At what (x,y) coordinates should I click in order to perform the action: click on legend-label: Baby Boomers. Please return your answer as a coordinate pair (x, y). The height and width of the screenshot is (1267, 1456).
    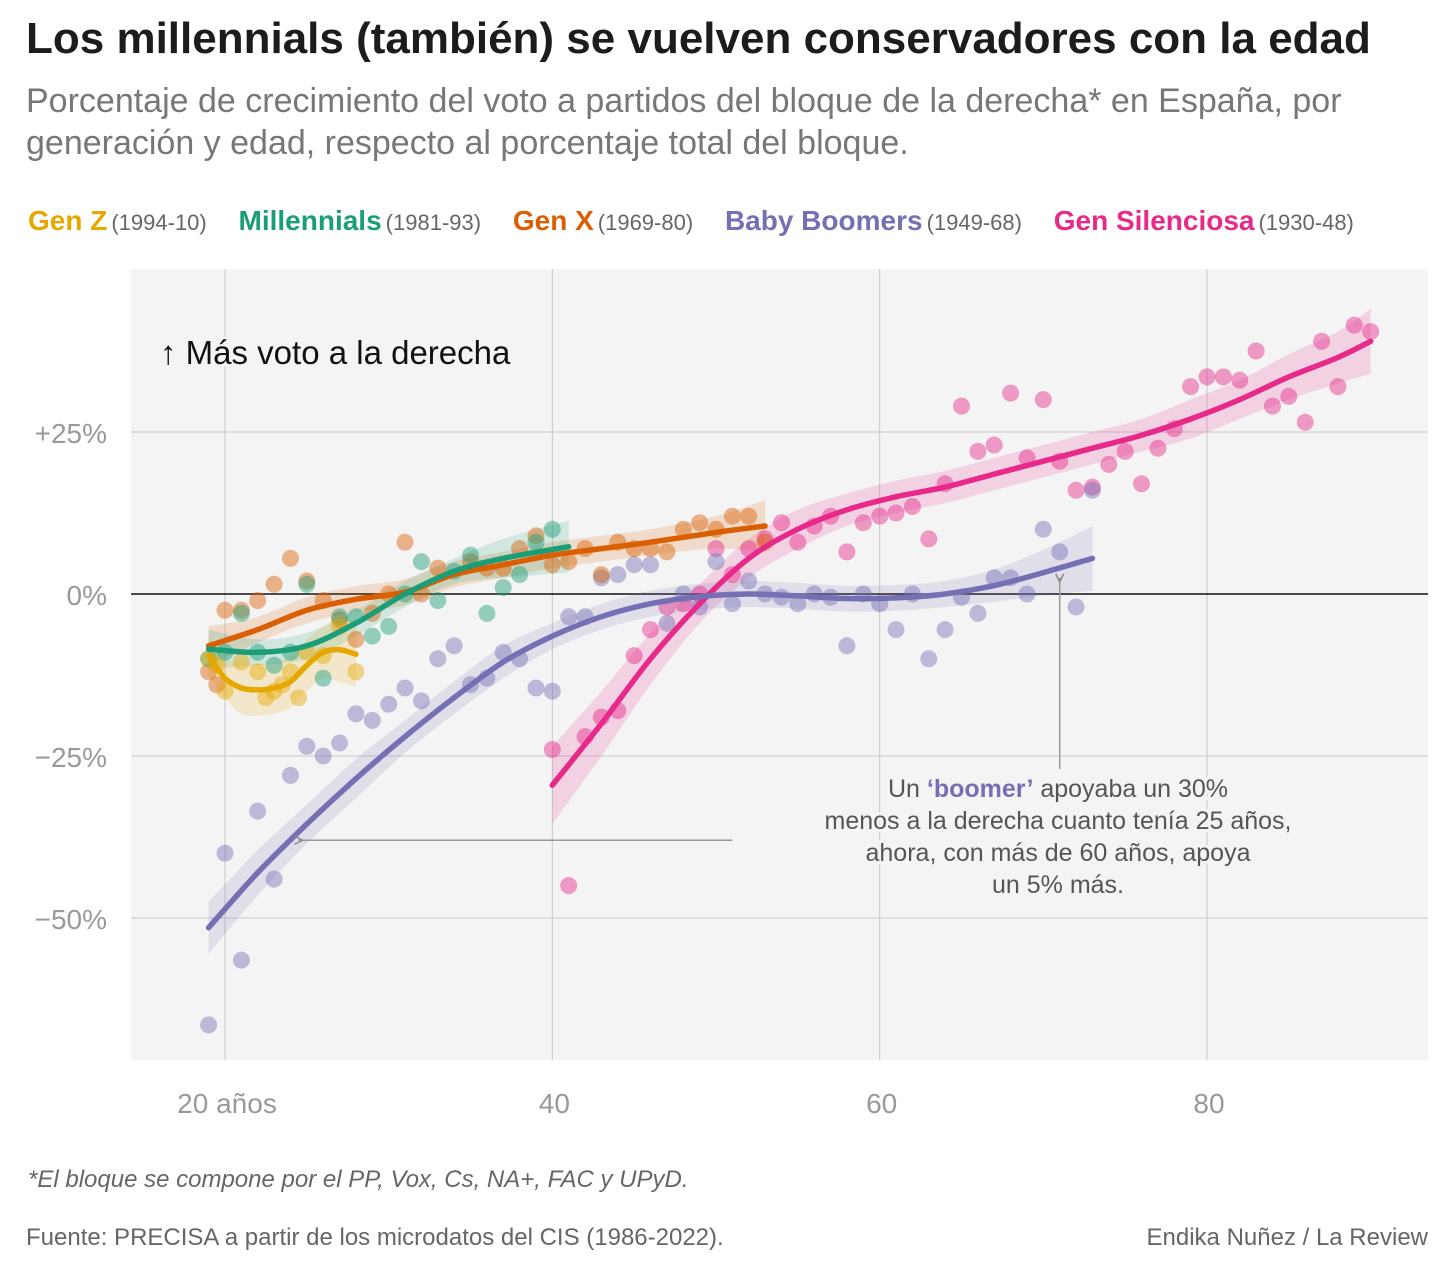
    Looking at the image, I should click on (823, 220).